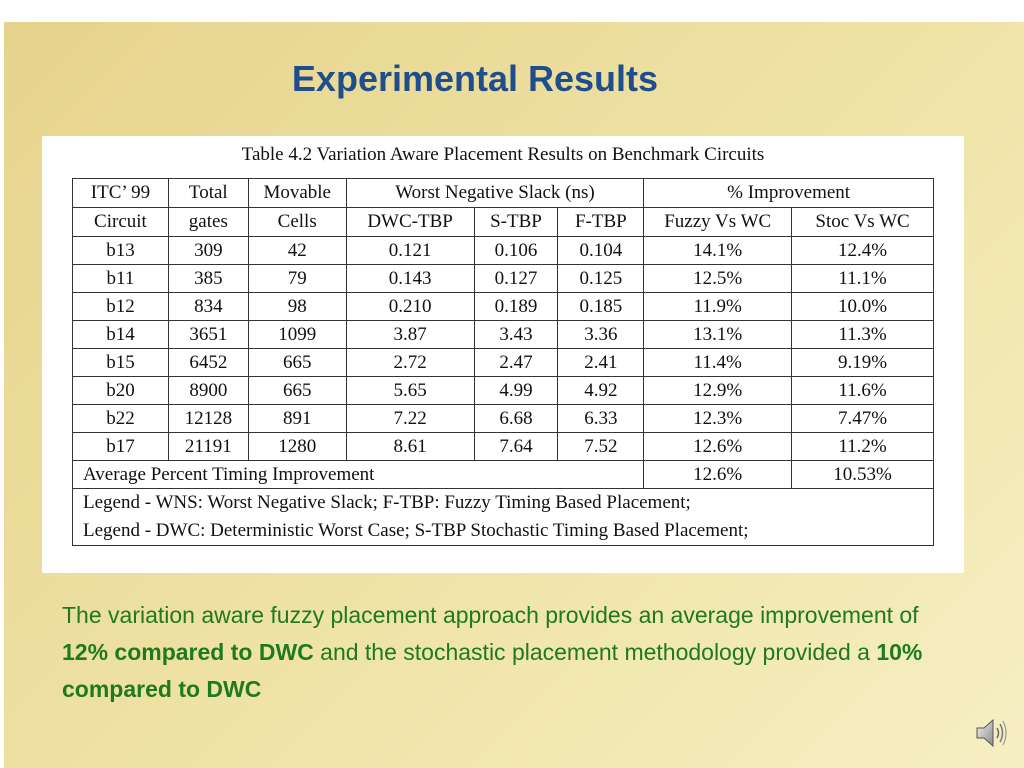 This screenshot has height=768, width=1024. I want to click on table-cell: 6452, so click(208, 362).